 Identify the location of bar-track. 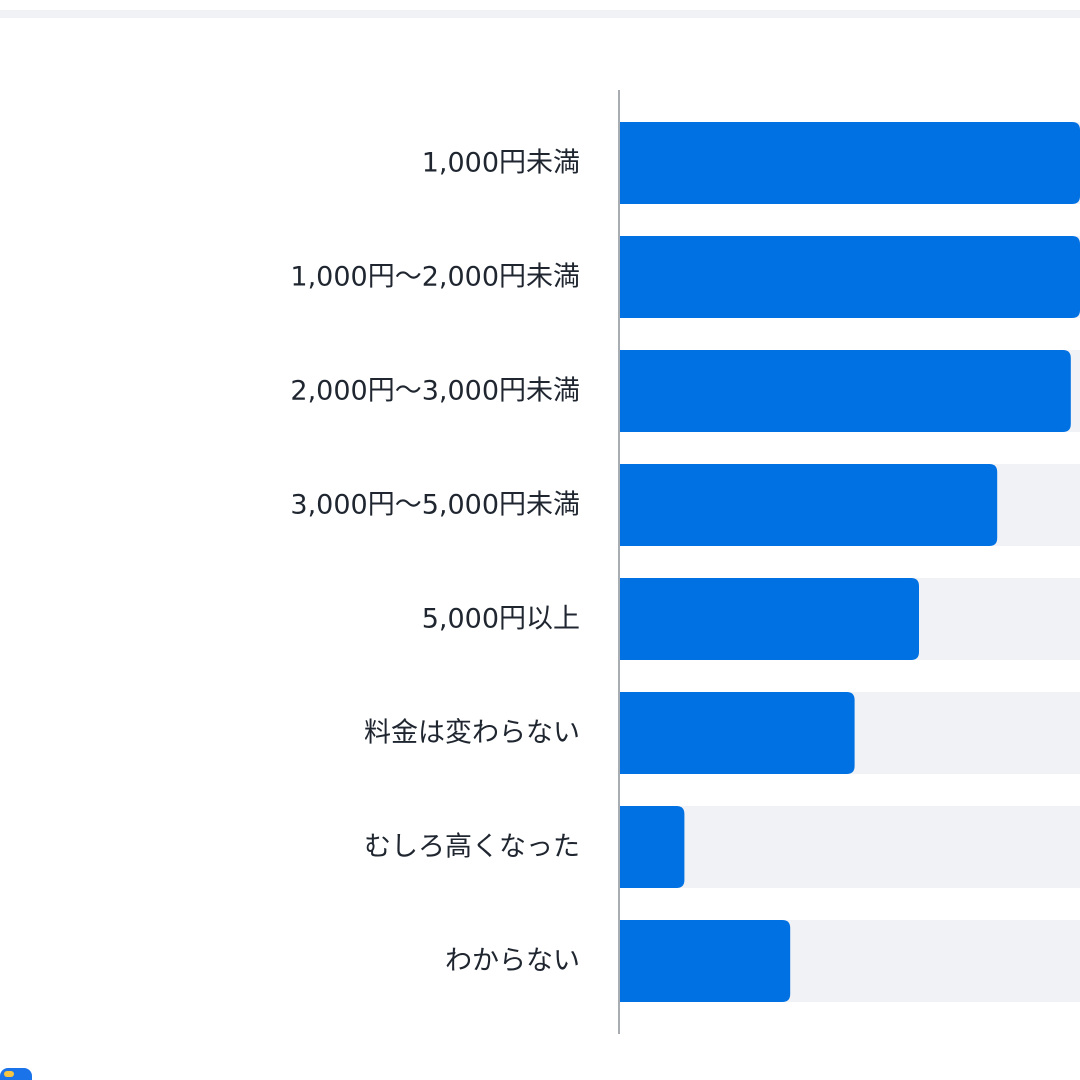
(850, 847).